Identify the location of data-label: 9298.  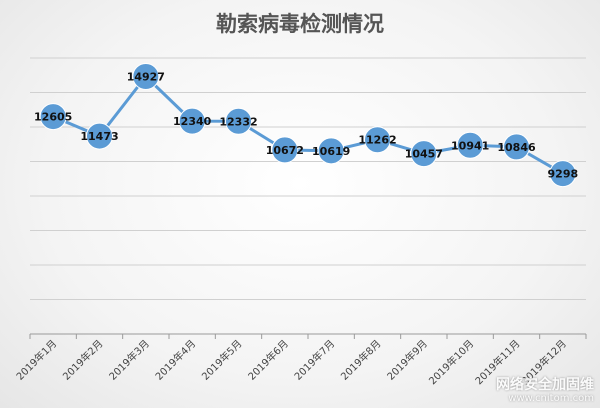
(563, 174).